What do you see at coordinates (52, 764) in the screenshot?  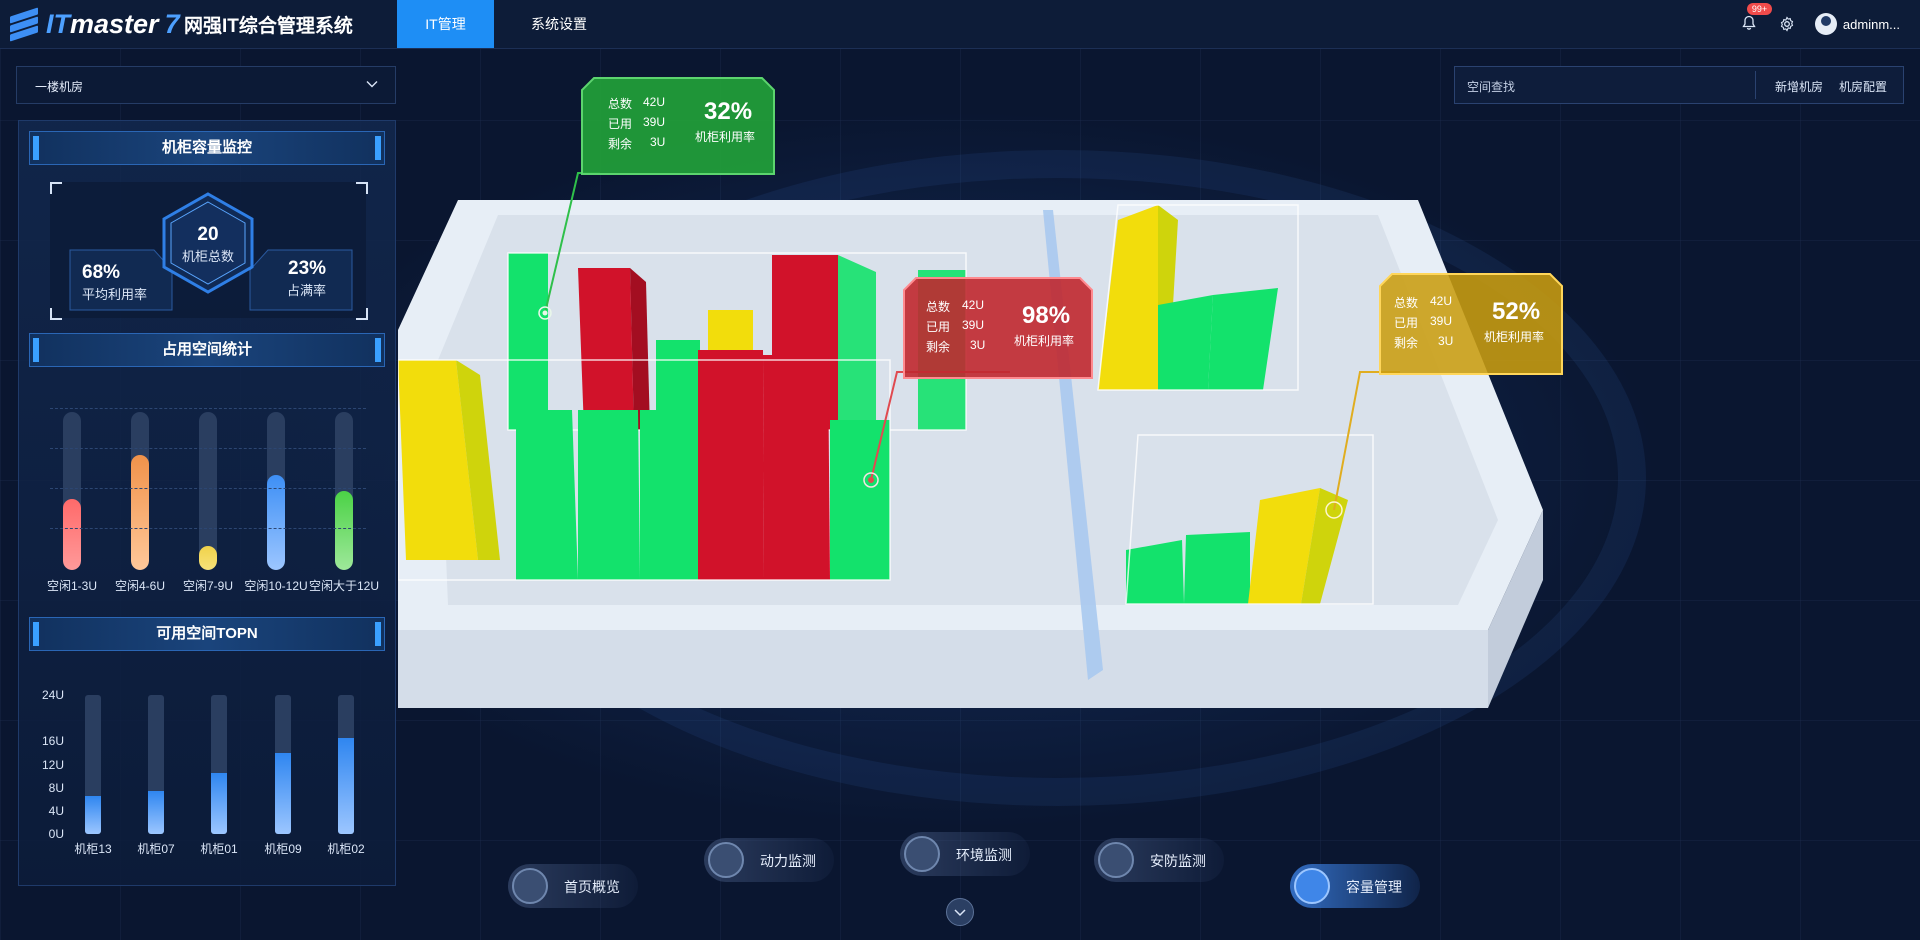 I see `y-tick-label: 12U` at bounding box center [52, 764].